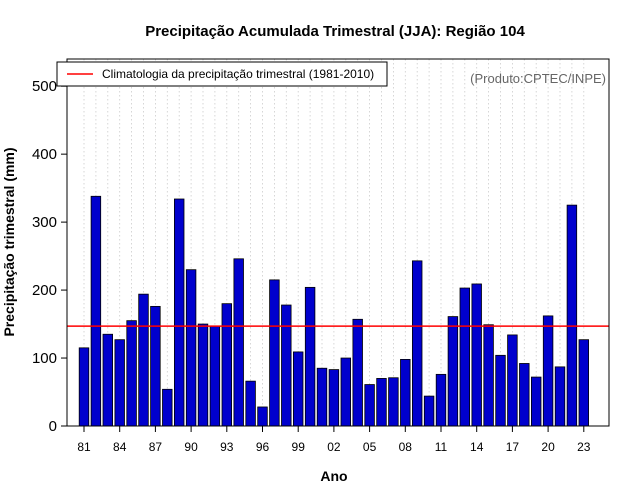  What do you see at coordinates (333, 476) in the screenshot?
I see `x-axis-label: Ano` at bounding box center [333, 476].